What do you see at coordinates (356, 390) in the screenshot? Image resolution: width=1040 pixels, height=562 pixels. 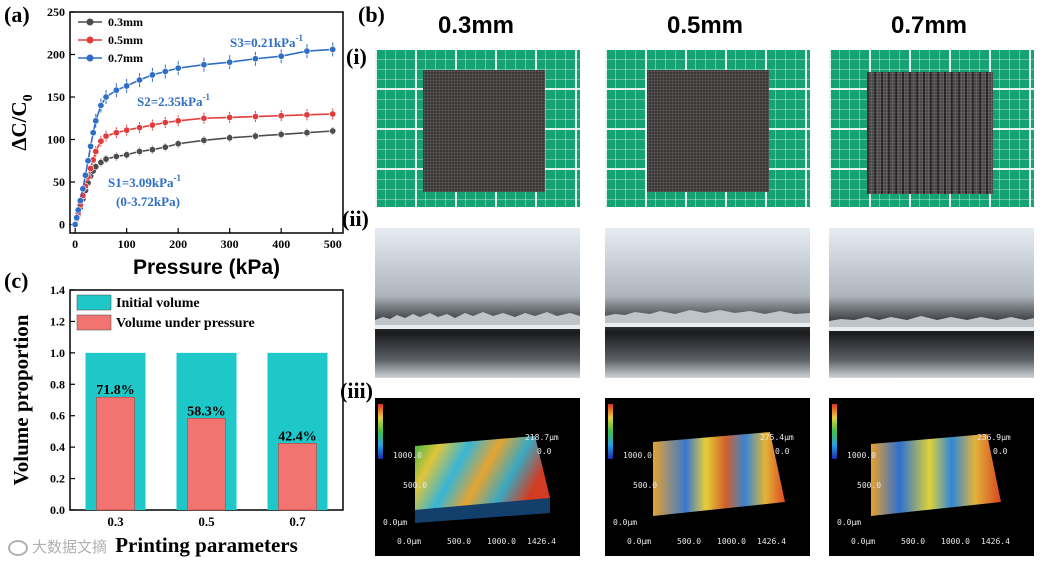 I see `row-label-iii: (iii)` at bounding box center [356, 390].